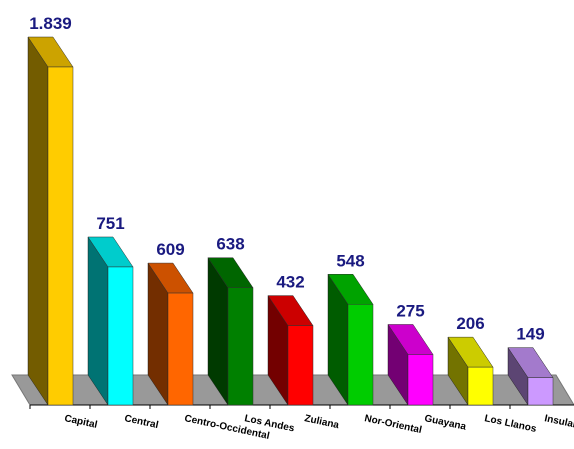  I want to click on value-label: 206, so click(470, 323).